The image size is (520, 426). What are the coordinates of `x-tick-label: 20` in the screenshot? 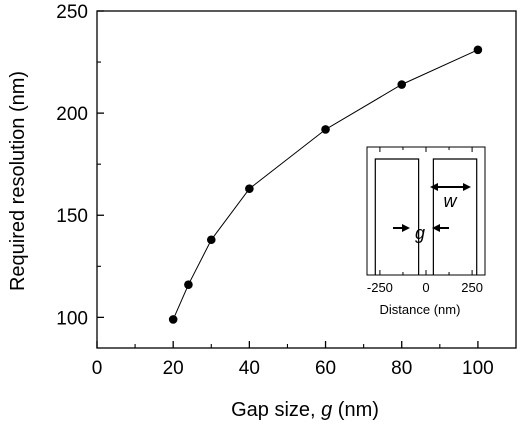 It's located at (173, 368).